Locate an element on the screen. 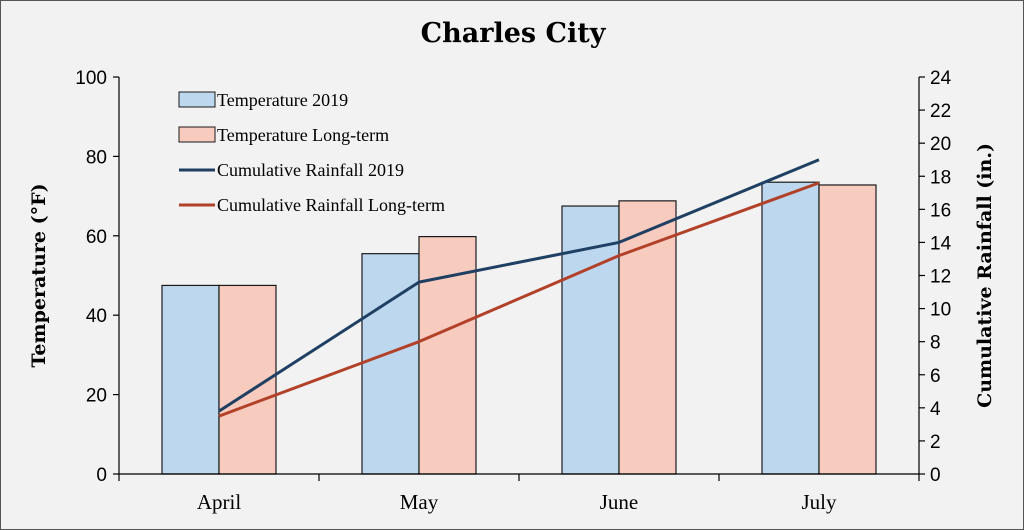 This screenshot has width=1024, height=530. chart-title: Charles City is located at coordinates (514, 33).